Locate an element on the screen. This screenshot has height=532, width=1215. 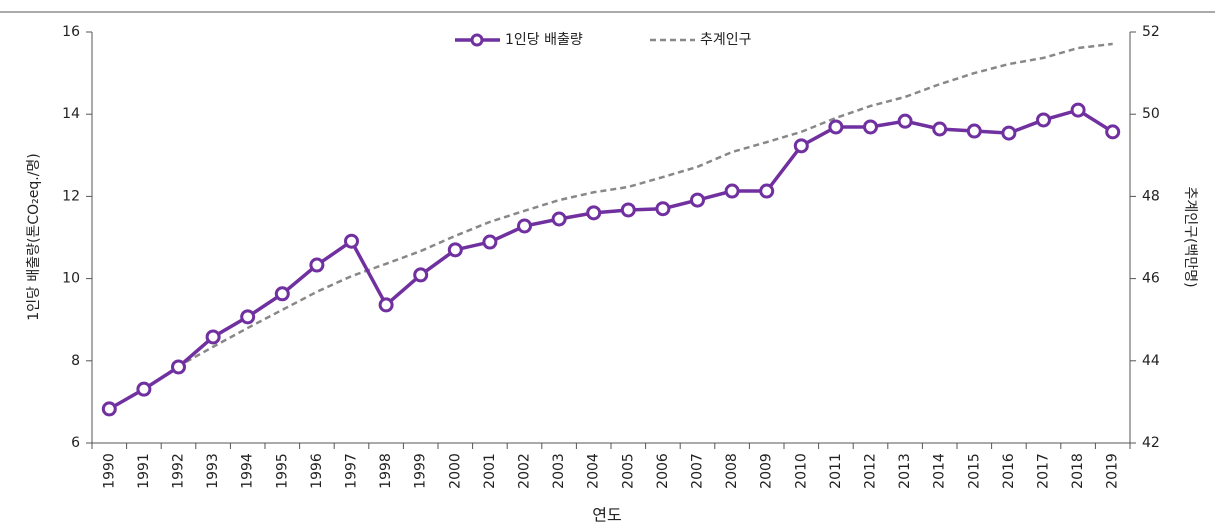
x-tick-label: 1994 is located at coordinates (248, 471).